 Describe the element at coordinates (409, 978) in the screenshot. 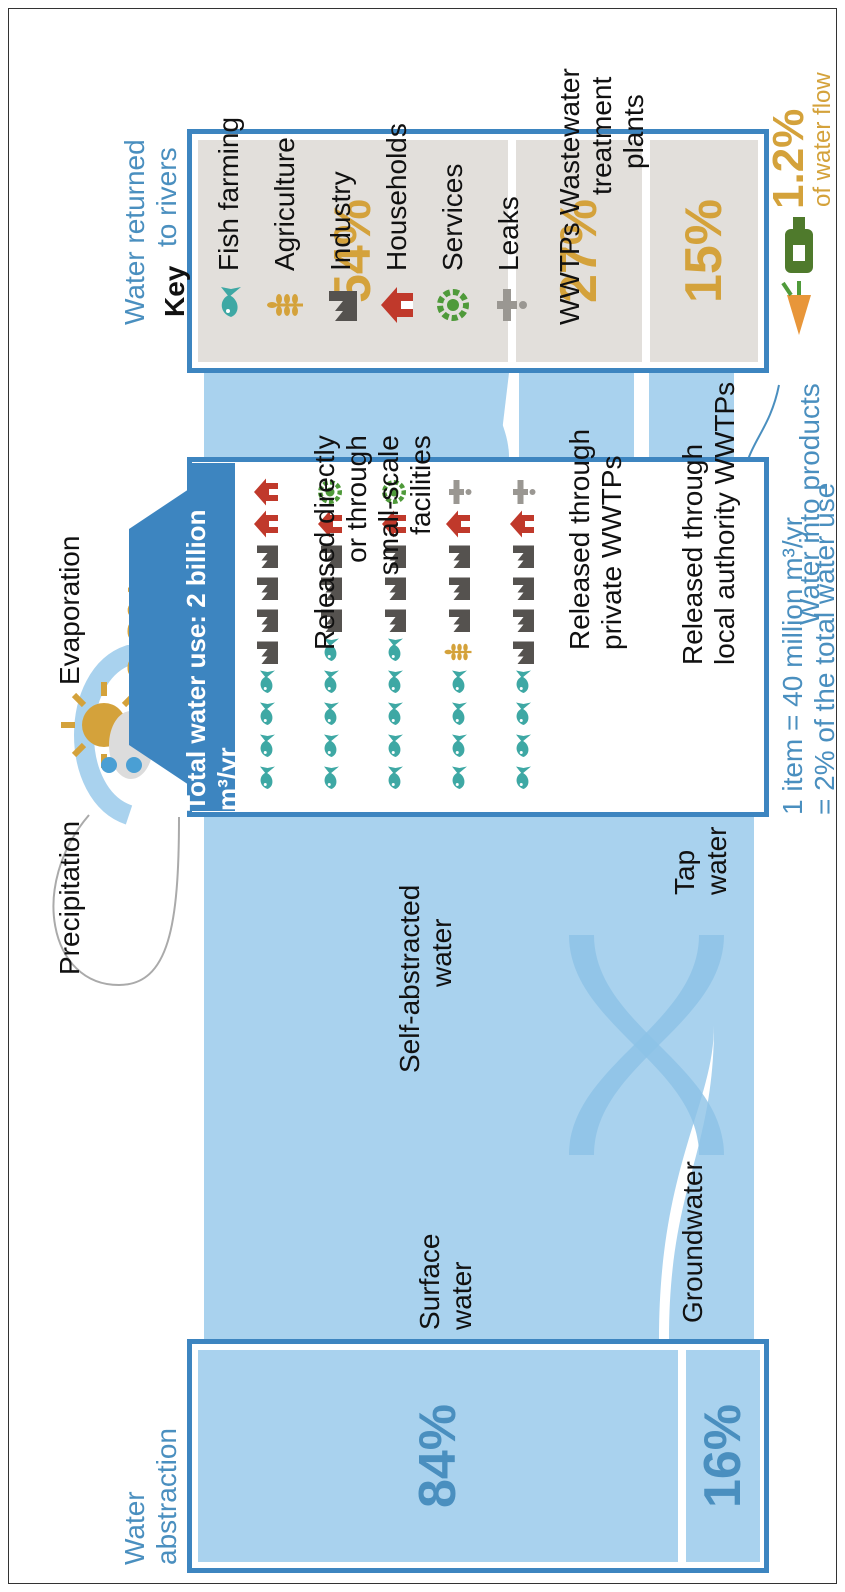

I see `self-label-line1: Self-abstracted` at that location.